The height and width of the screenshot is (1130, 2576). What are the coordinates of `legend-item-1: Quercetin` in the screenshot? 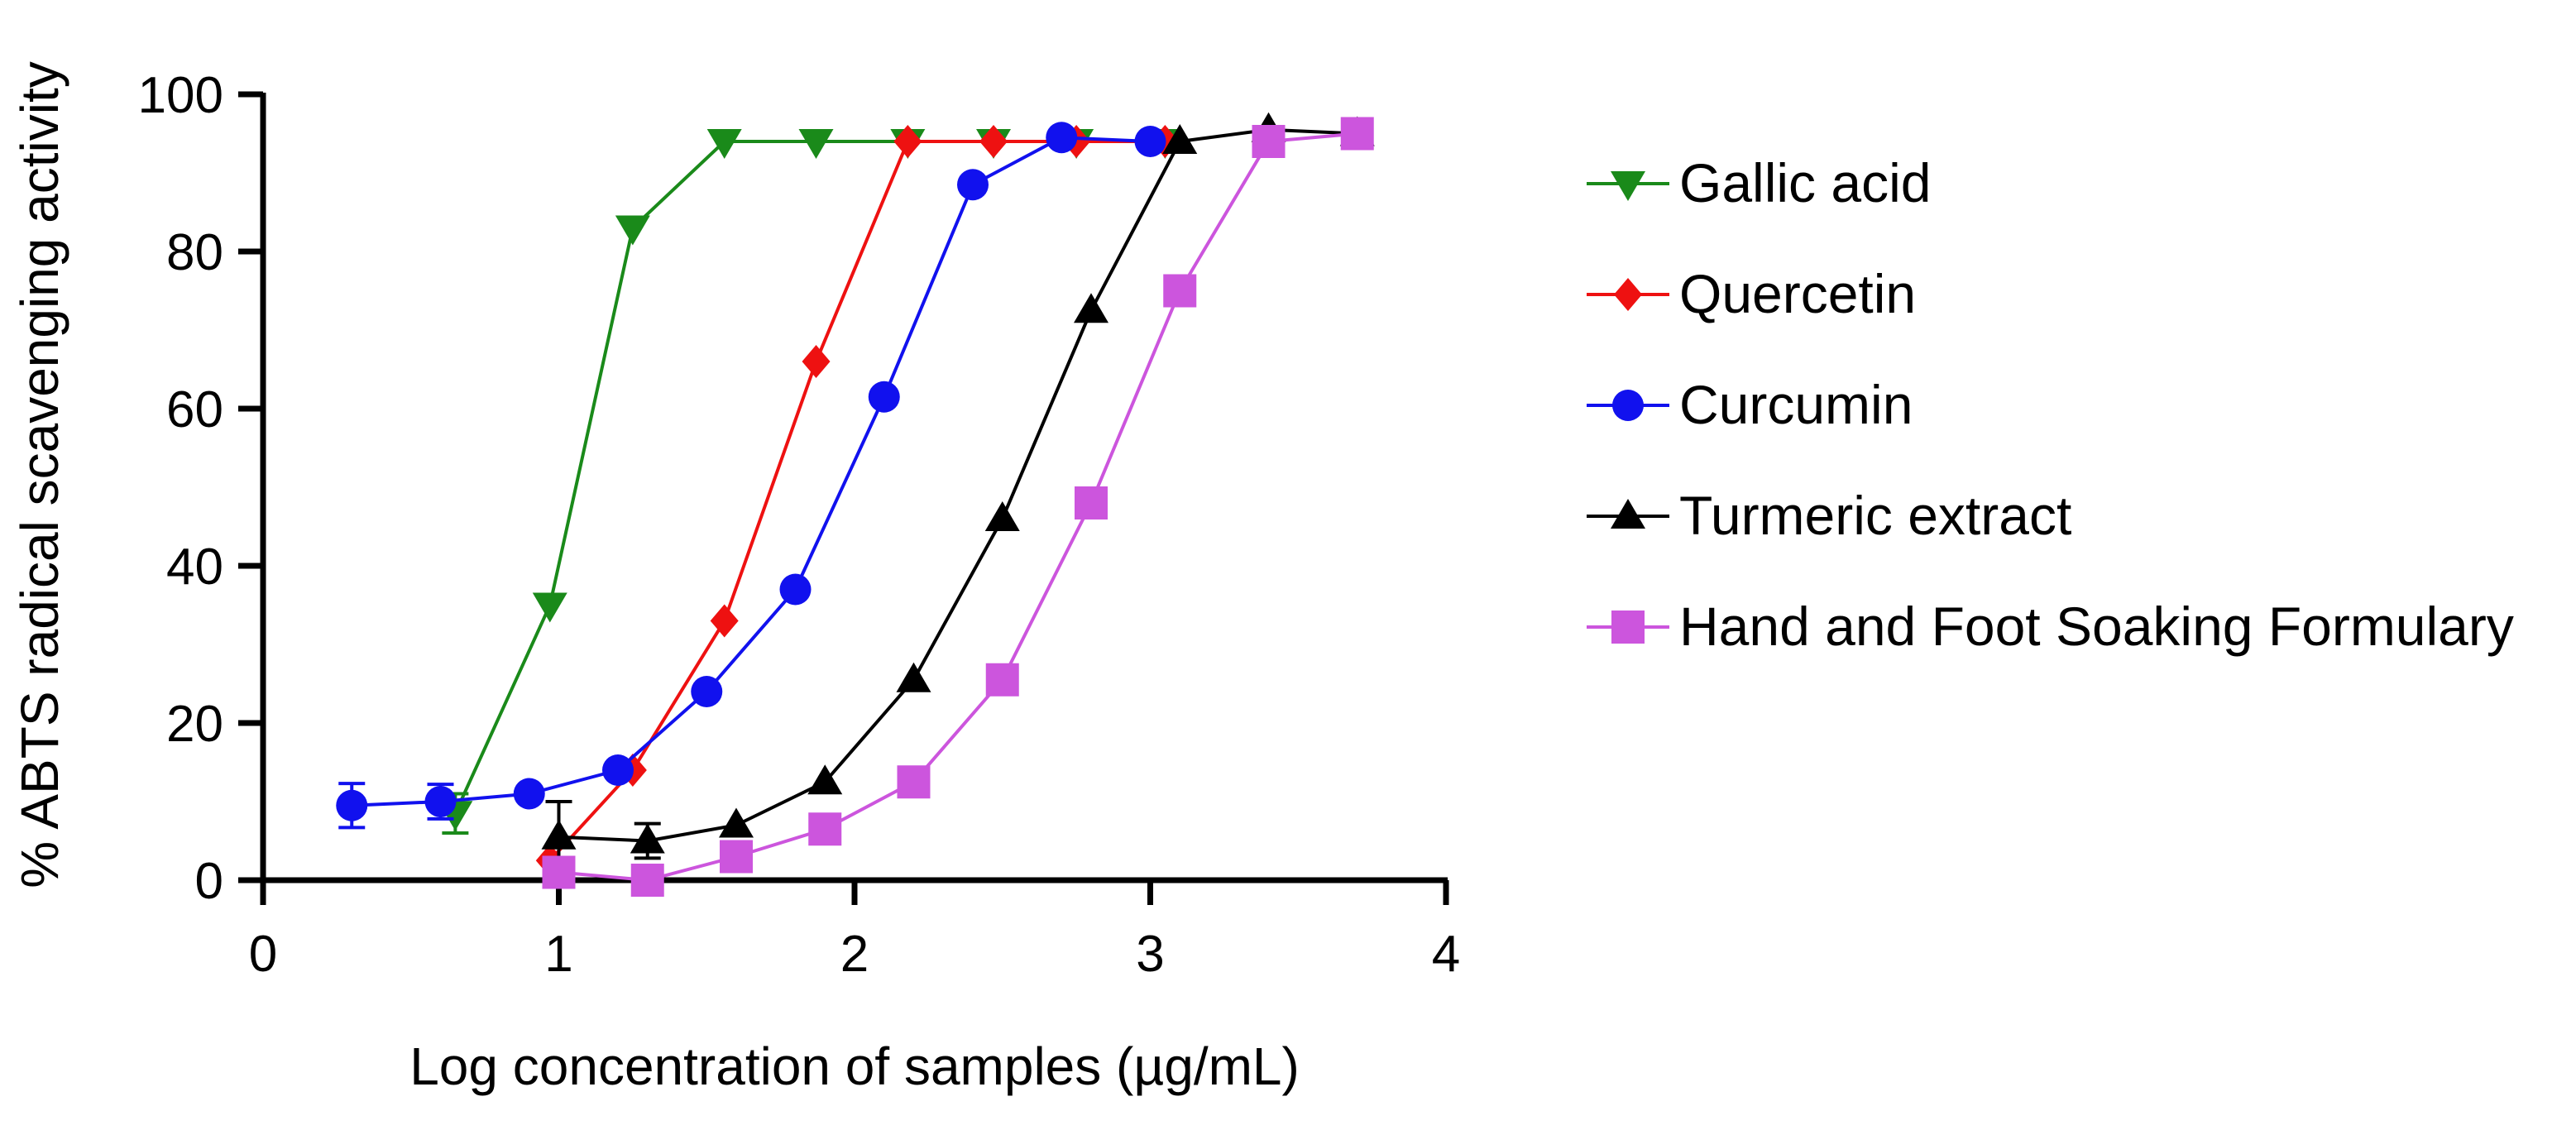 It's located at (1751, 293).